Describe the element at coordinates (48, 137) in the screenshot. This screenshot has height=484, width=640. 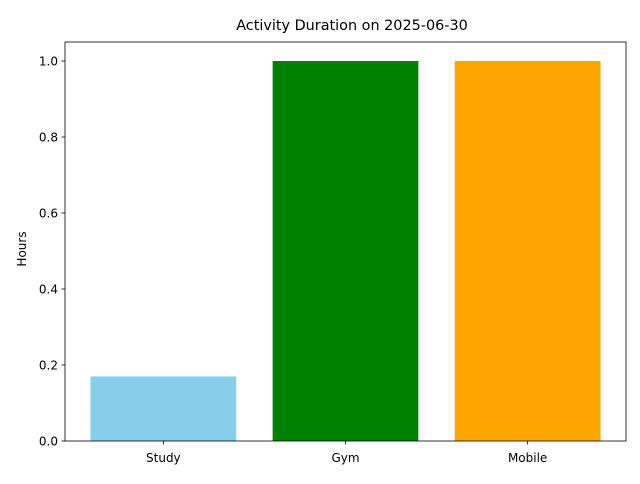
I see `y-tick-label: 0.8` at that location.